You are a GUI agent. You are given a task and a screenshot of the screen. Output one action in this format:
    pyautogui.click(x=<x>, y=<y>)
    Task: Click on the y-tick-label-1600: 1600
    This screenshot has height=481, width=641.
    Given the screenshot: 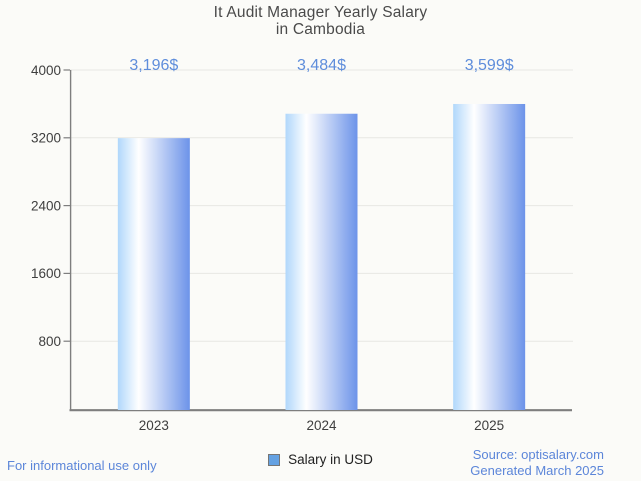 What is the action you would take?
    pyautogui.click(x=46, y=273)
    